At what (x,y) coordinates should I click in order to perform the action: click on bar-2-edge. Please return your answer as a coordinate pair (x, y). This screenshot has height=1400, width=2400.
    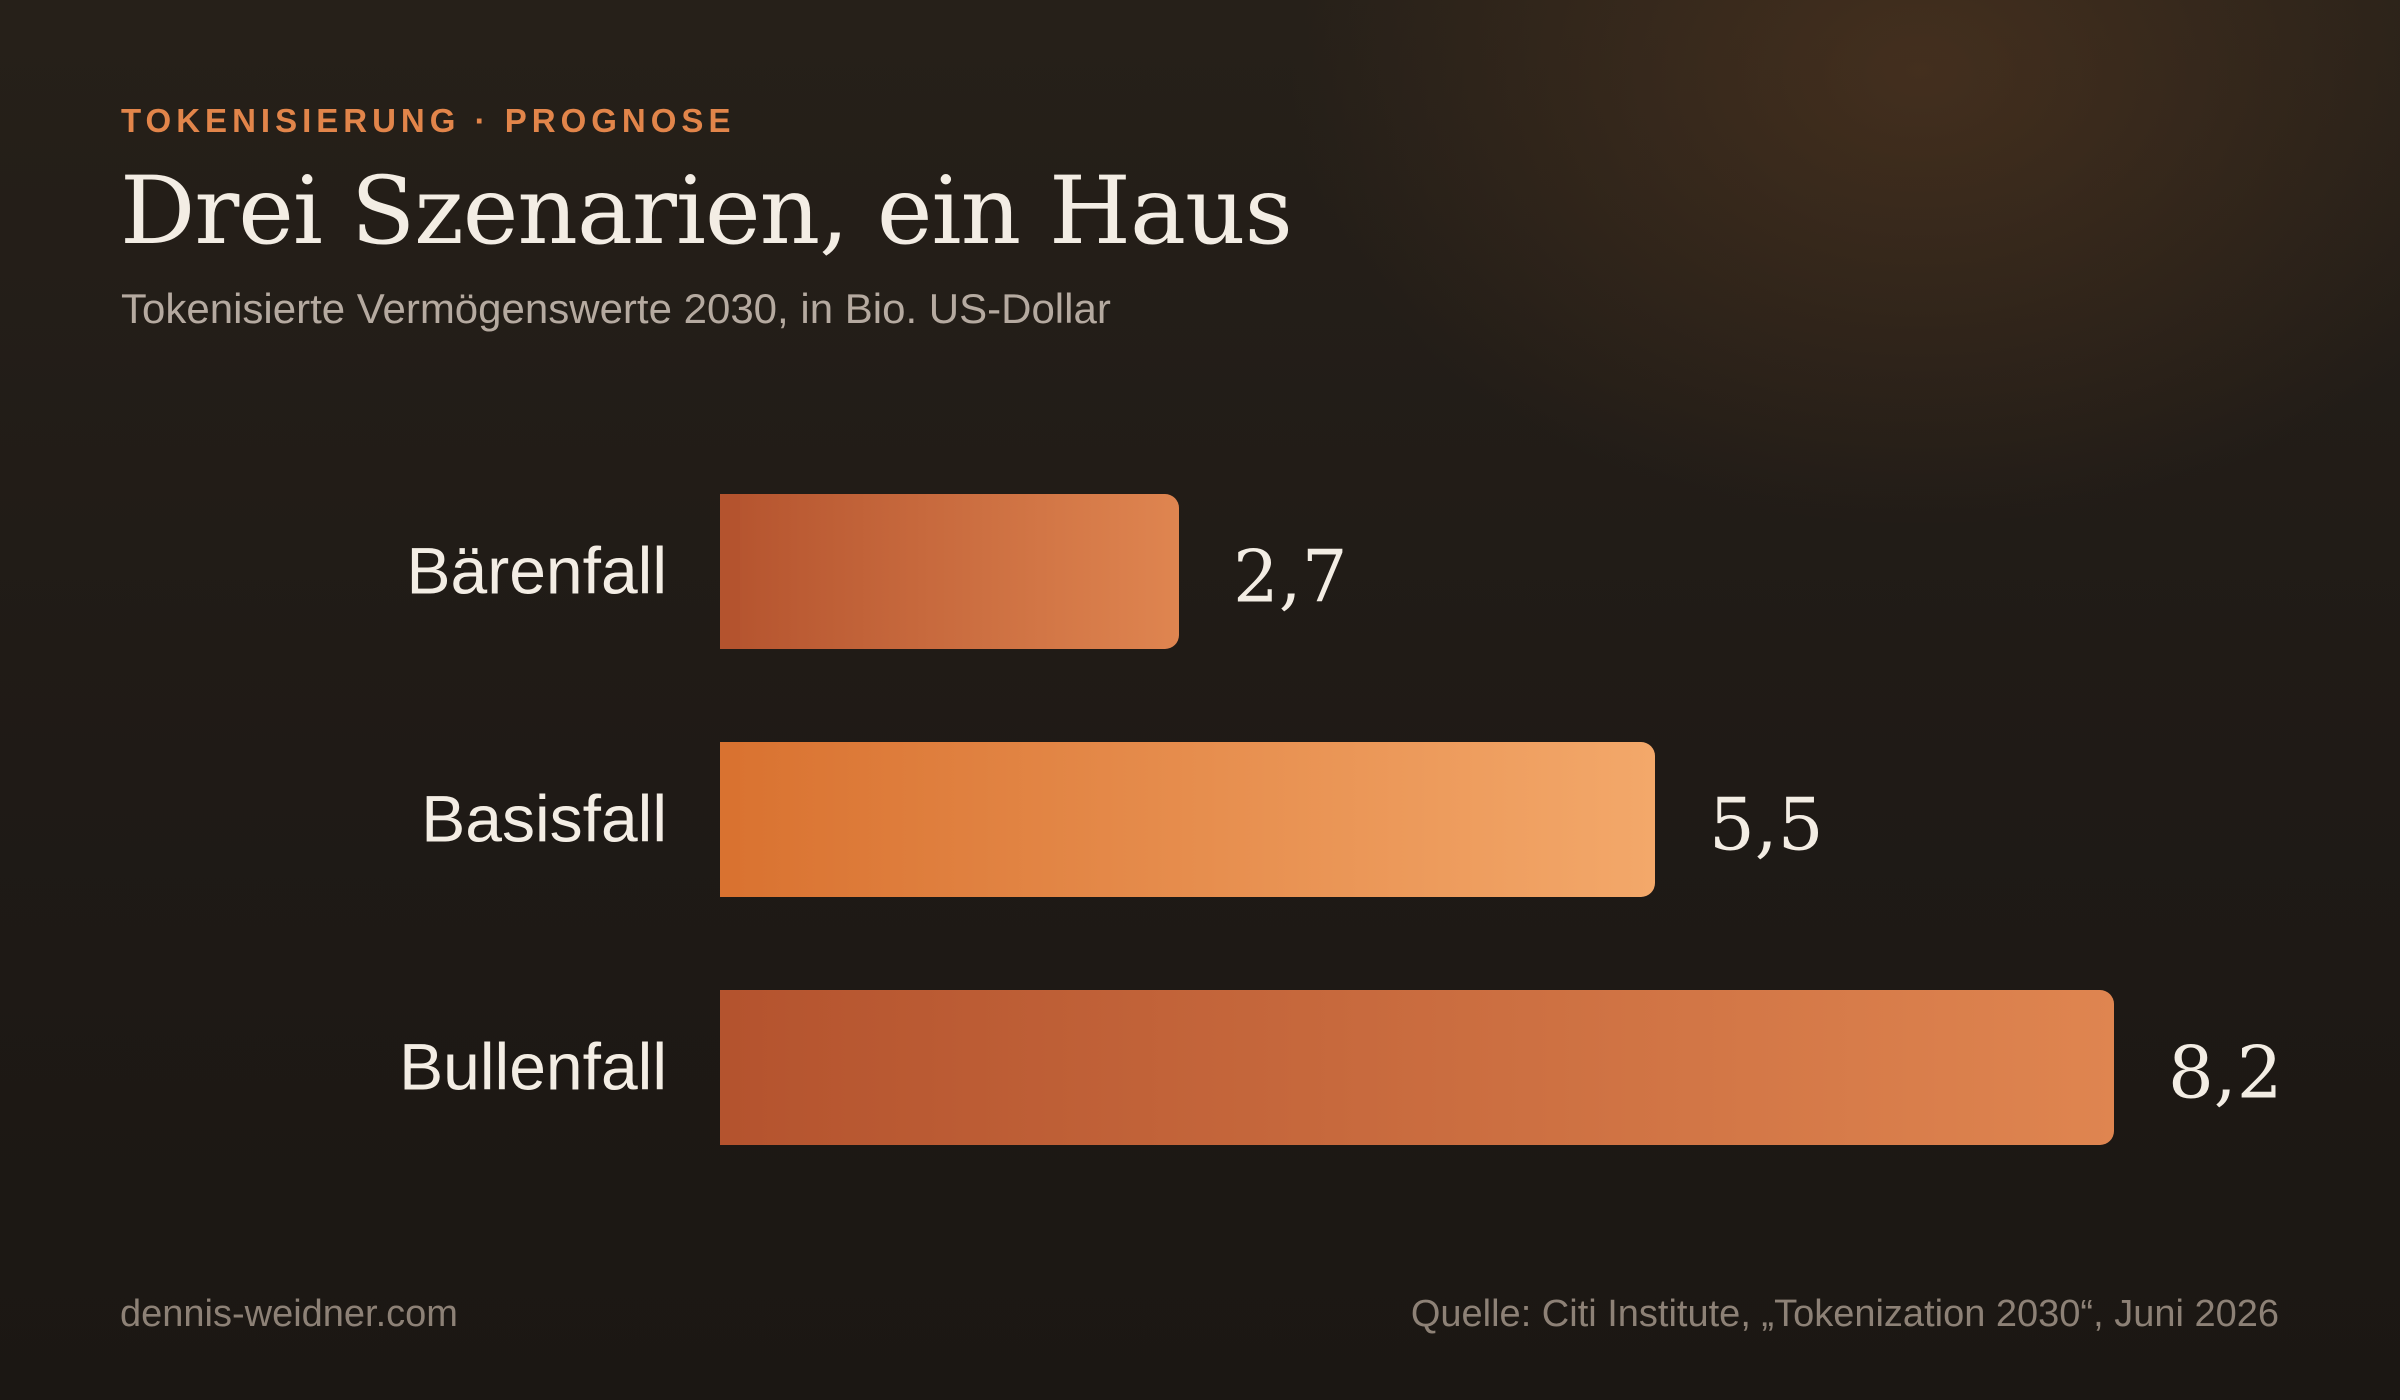
    Looking at the image, I should click on (730, 819).